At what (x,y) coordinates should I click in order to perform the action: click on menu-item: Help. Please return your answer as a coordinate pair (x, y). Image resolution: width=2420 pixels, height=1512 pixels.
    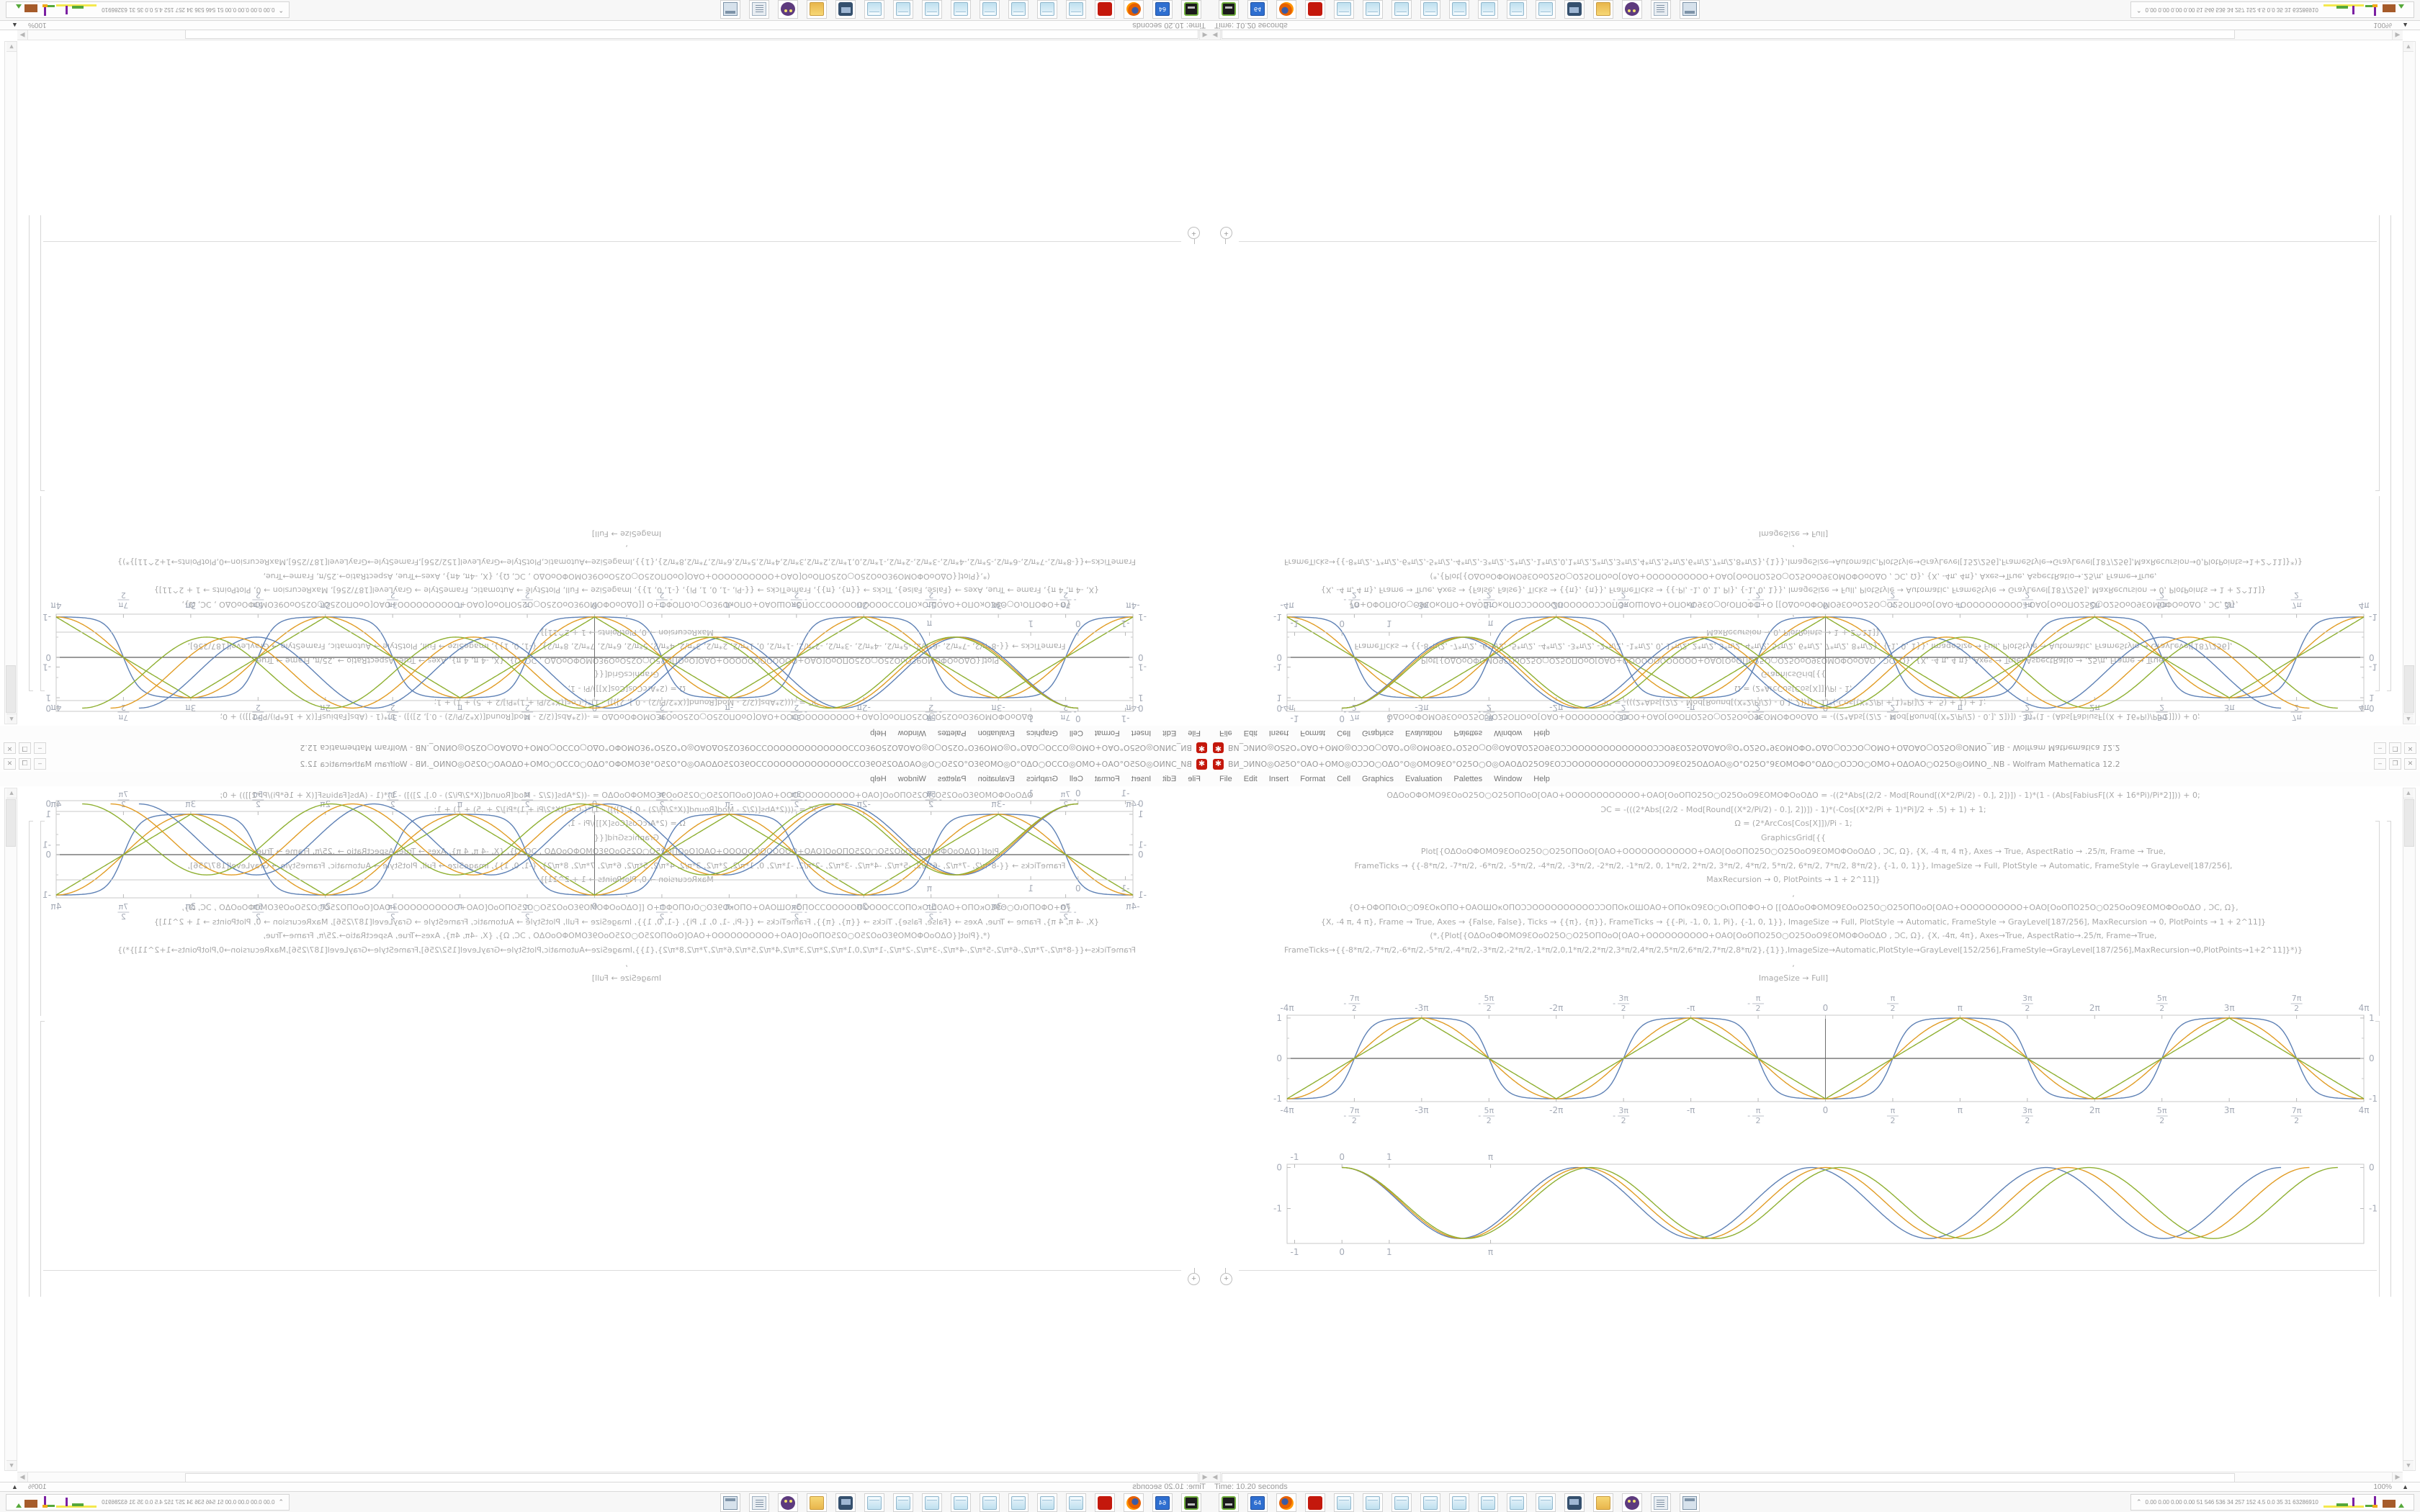
    Looking at the image, I should click on (1541, 779).